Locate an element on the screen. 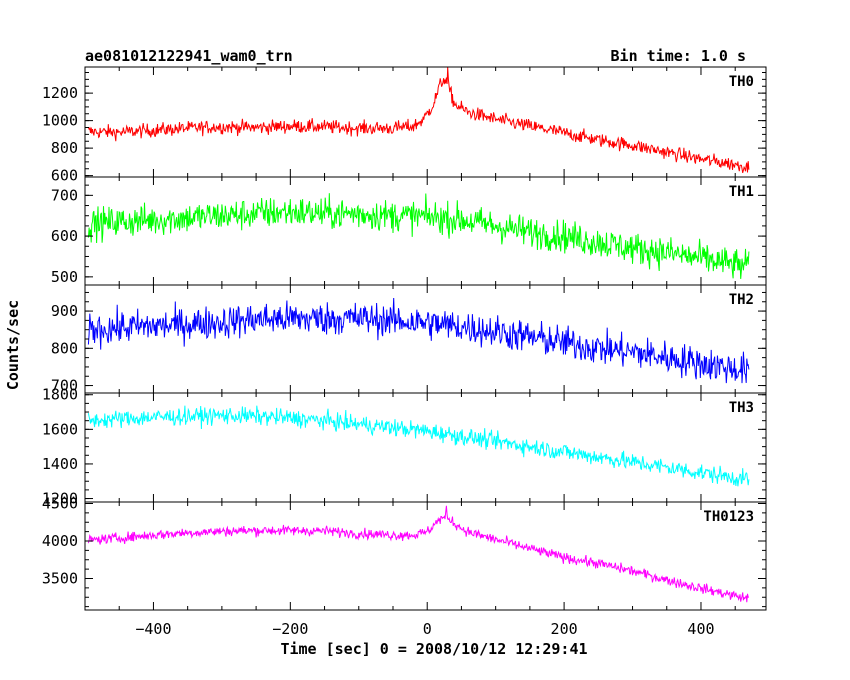 The height and width of the screenshot is (680, 850). panel-th0123: 3500 4000 4500 TH0123 is located at coordinates (404, 553).